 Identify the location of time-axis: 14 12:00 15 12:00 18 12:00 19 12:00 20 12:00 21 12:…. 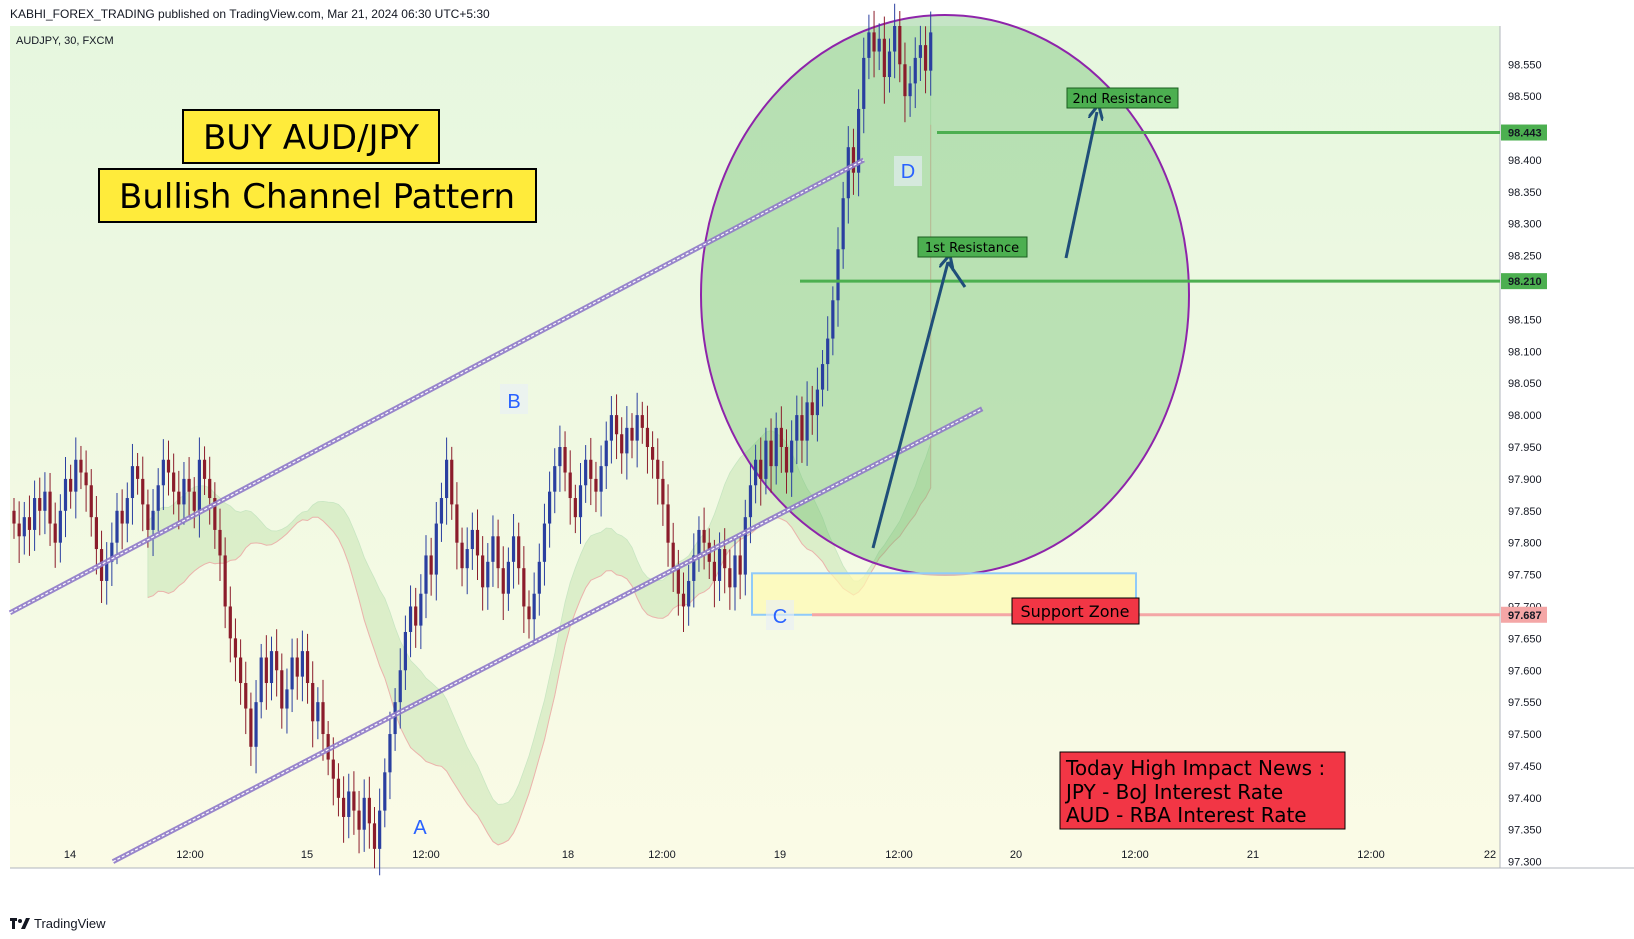
(780, 855).